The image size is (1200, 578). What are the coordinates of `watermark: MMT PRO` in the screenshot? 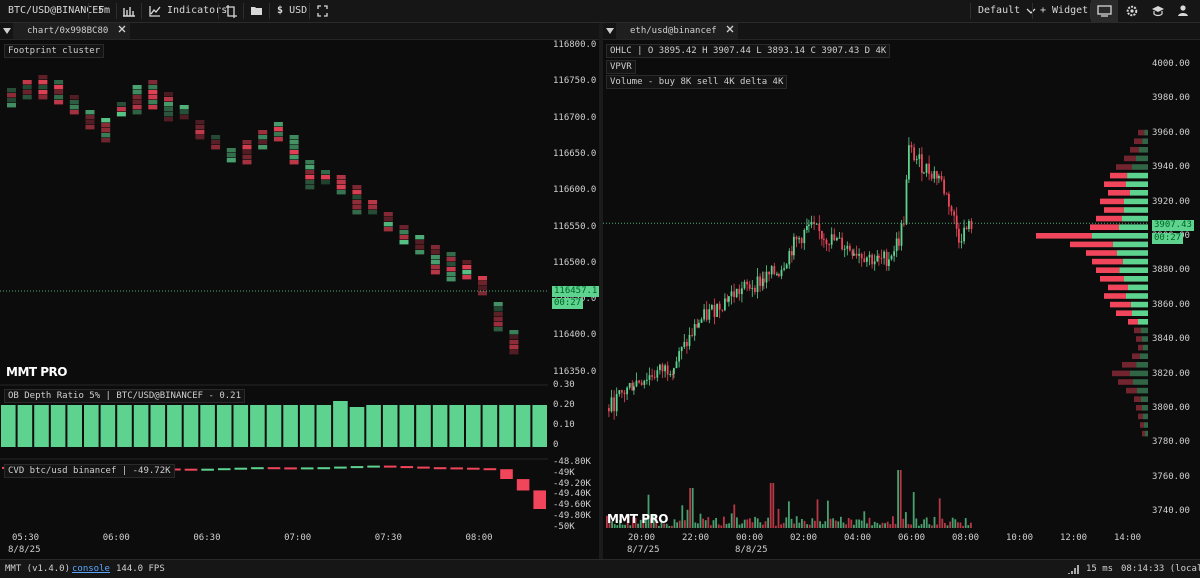 It's located at (637, 519).